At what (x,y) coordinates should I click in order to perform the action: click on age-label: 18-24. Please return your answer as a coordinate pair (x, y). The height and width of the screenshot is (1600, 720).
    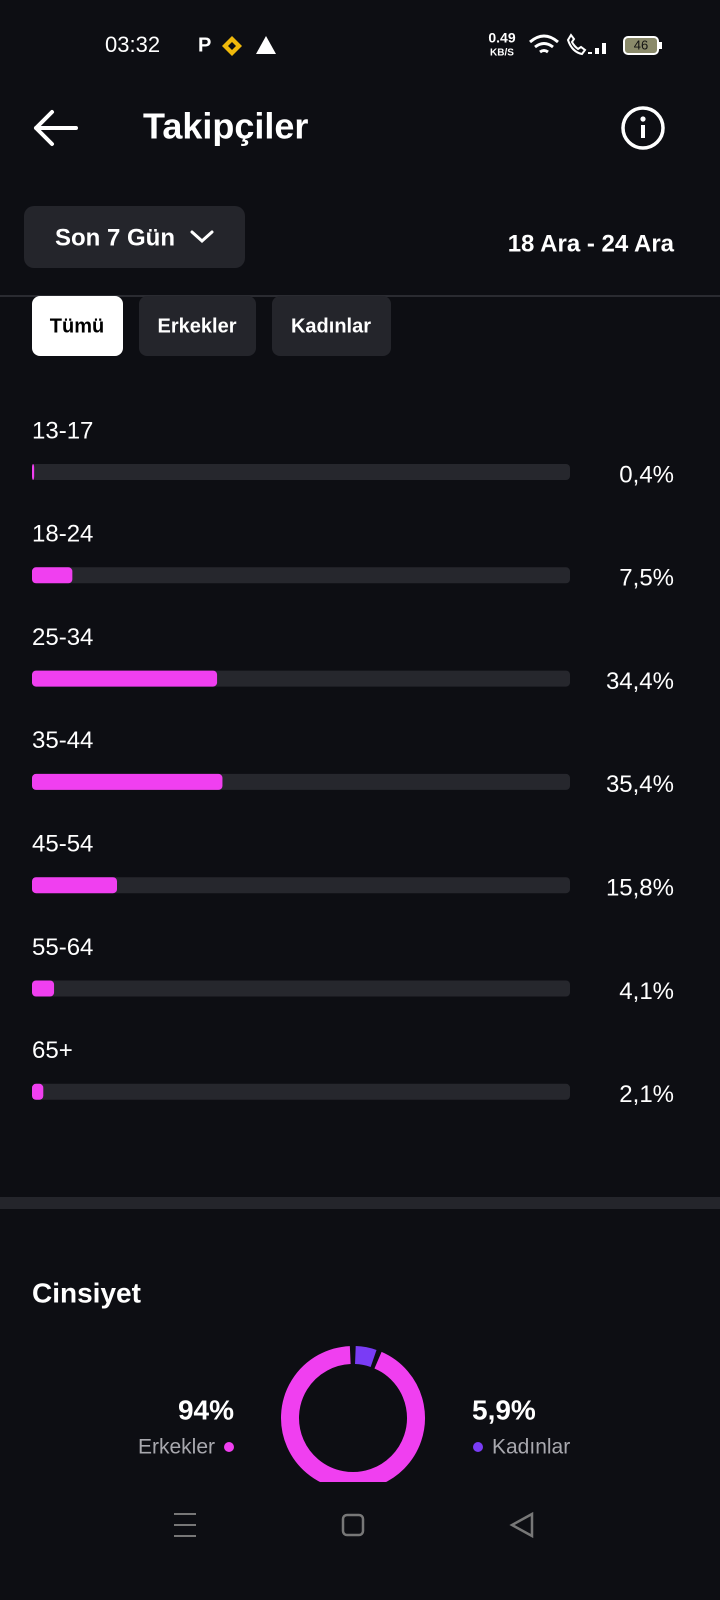
    Looking at the image, I should click on (62, 534).